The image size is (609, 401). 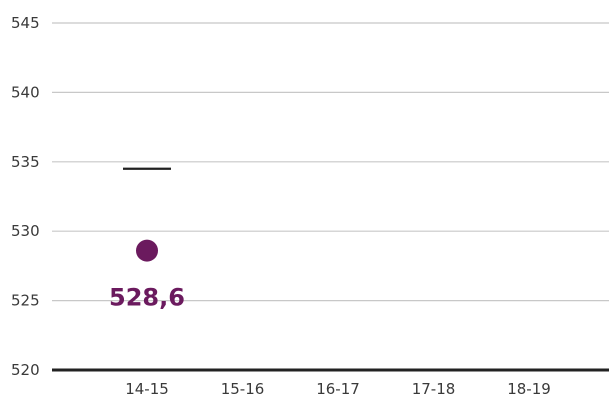 I want to click on data-marks: 528,6, so click(x=147, y=239).